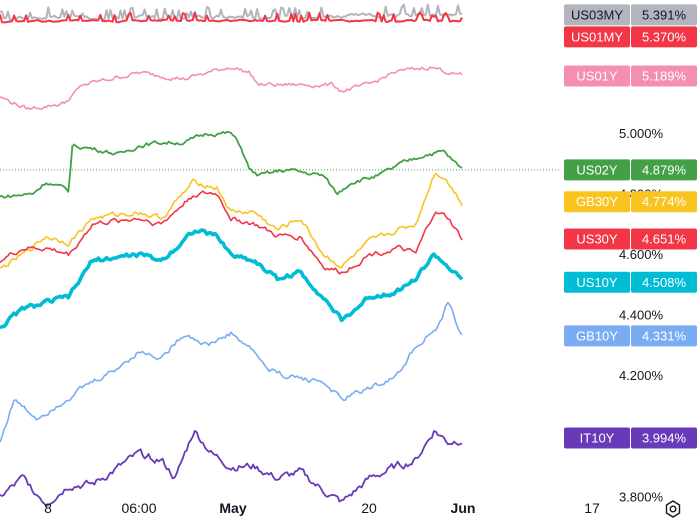  What do you see at coordinates (641, 496) in the screenshot?
I see `y-tick-label: 3.800%` at bounding box center [641, 496].